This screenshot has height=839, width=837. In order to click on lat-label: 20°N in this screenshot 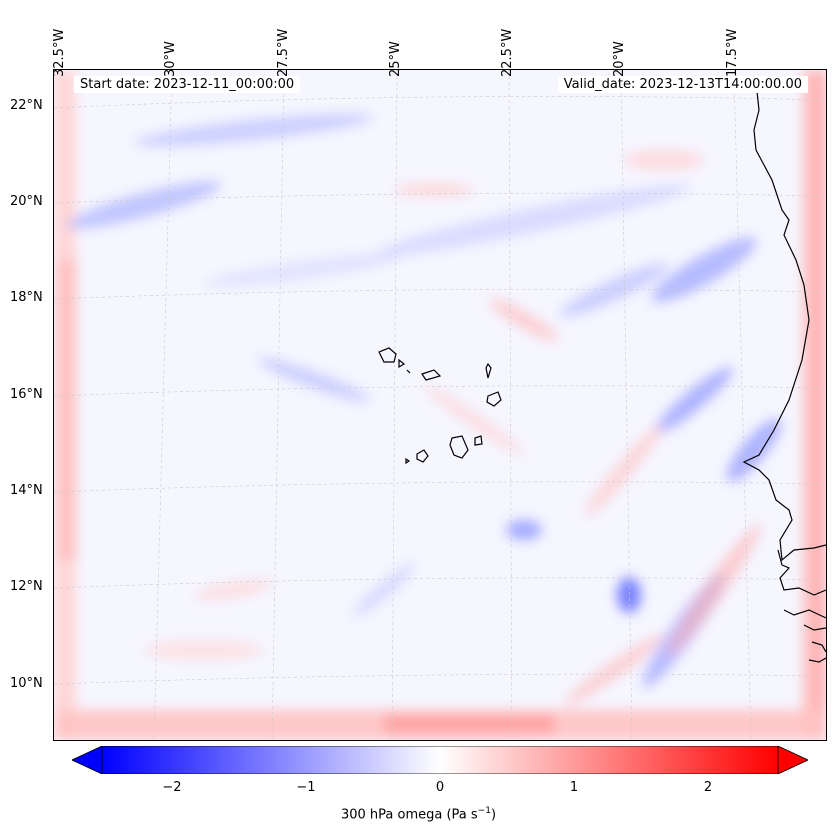, I will do `click(26, 201)`.